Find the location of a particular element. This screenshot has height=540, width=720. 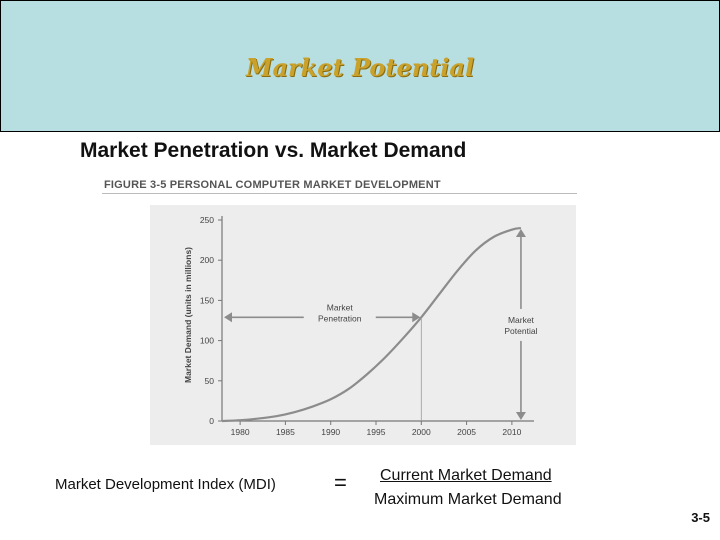

penetration-arrowhead-right is located at coordinates (416, 317).